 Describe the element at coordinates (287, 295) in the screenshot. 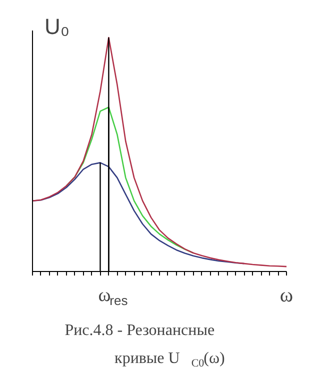

I see `x-axis-title: ω` at that location.